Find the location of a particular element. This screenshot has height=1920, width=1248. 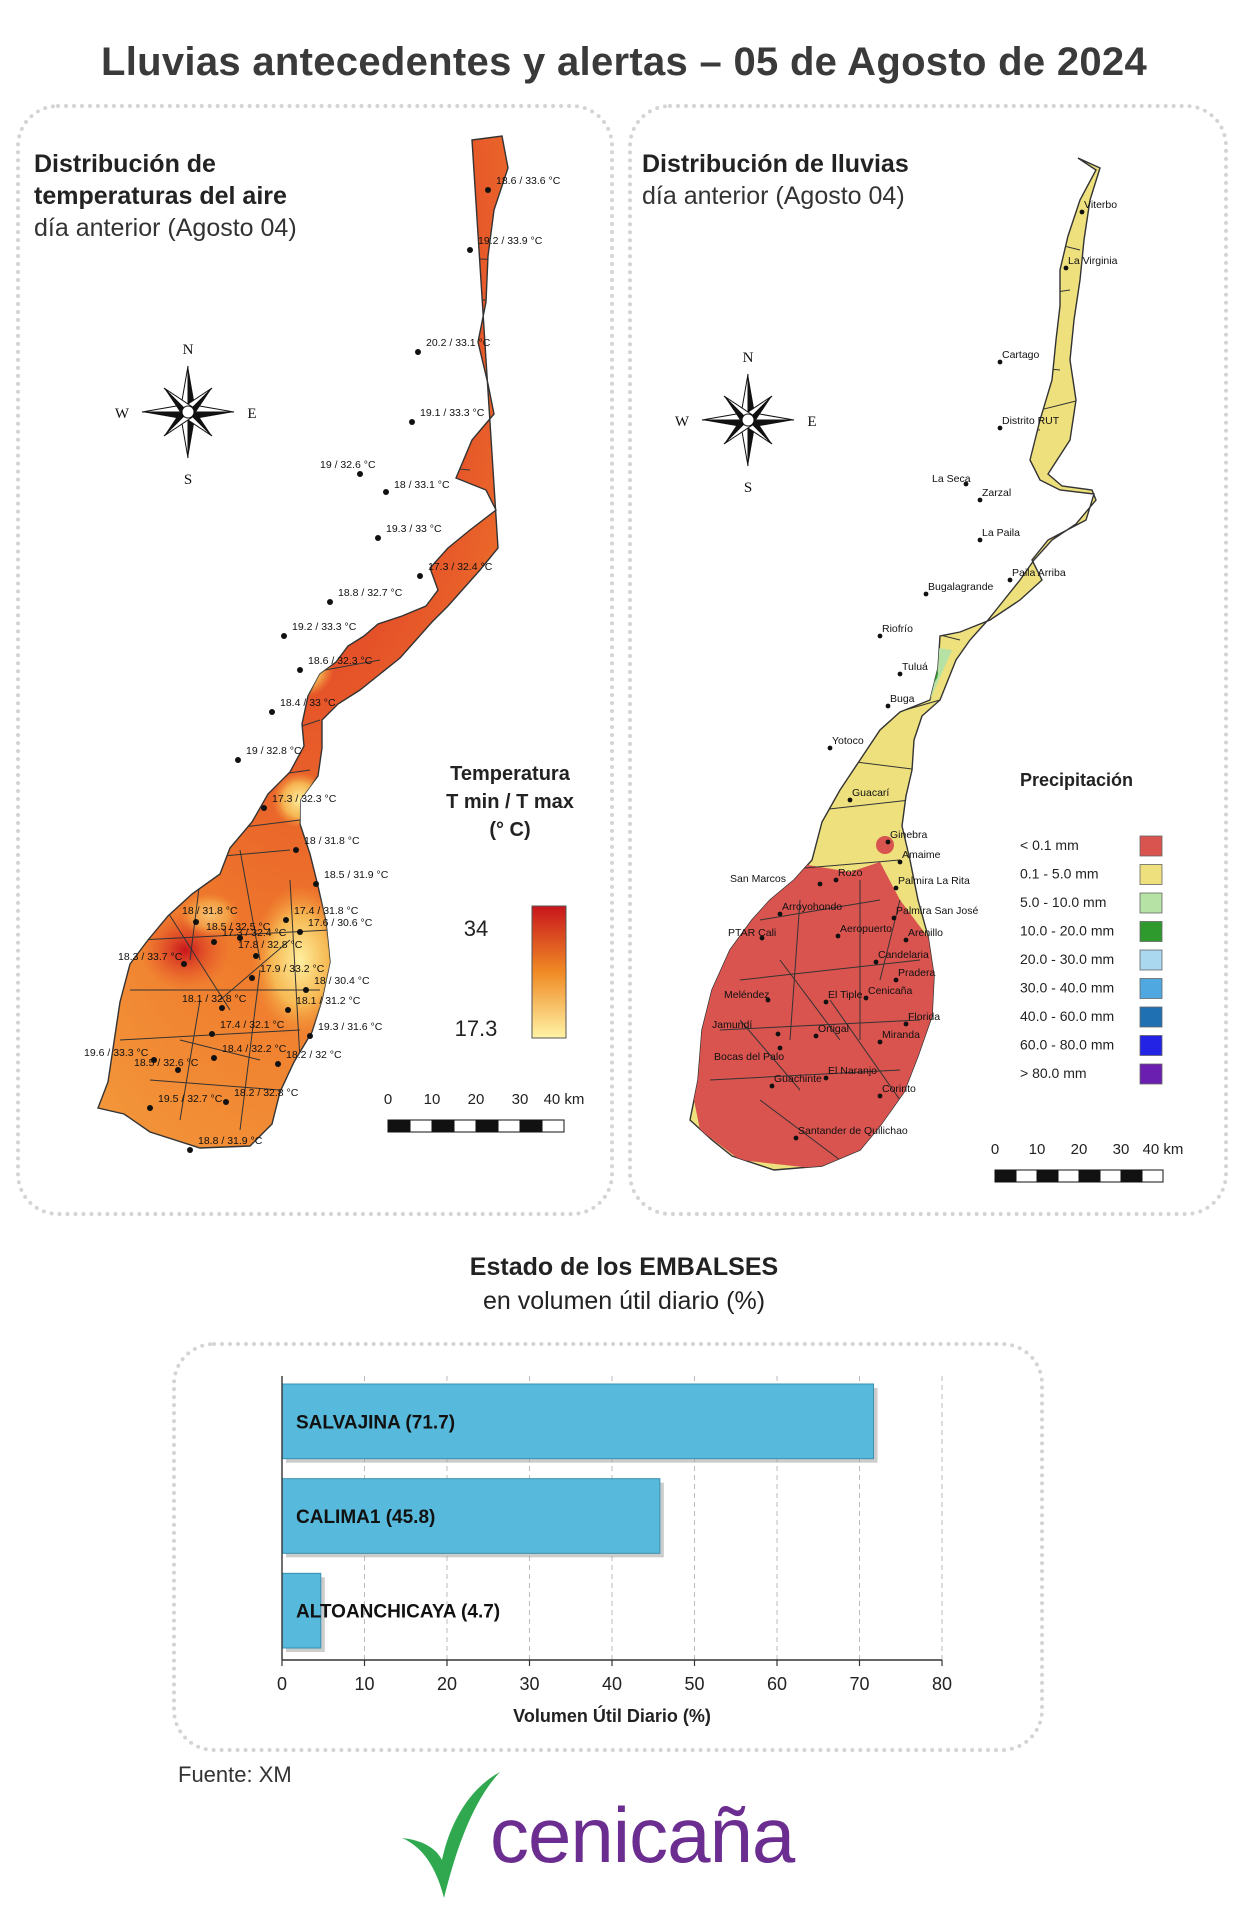

precipitation-legend-label: 20.0 - 30.0 mm is located at coordinates (1067, 959).